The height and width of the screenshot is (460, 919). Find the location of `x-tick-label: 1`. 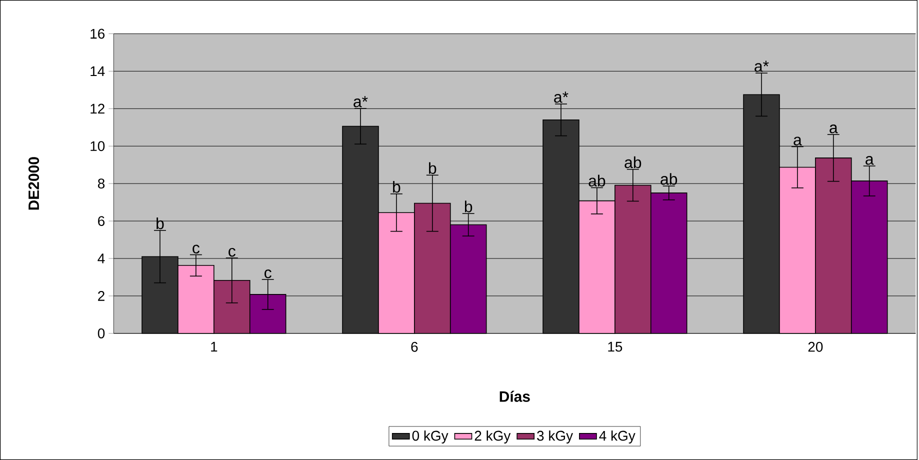

x-tick-label: 1 is located at coordinates (214, 347).